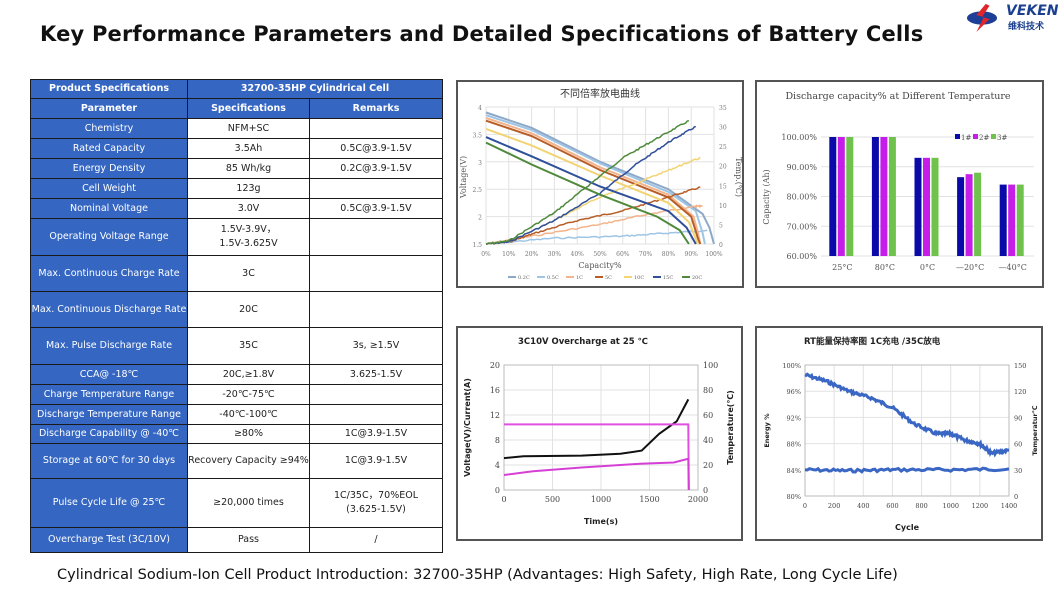  Describe the element at coordinates (467, 427) in the screenshot. I see `y-axis-label: Voltage(V)/Current(A)` at that location.